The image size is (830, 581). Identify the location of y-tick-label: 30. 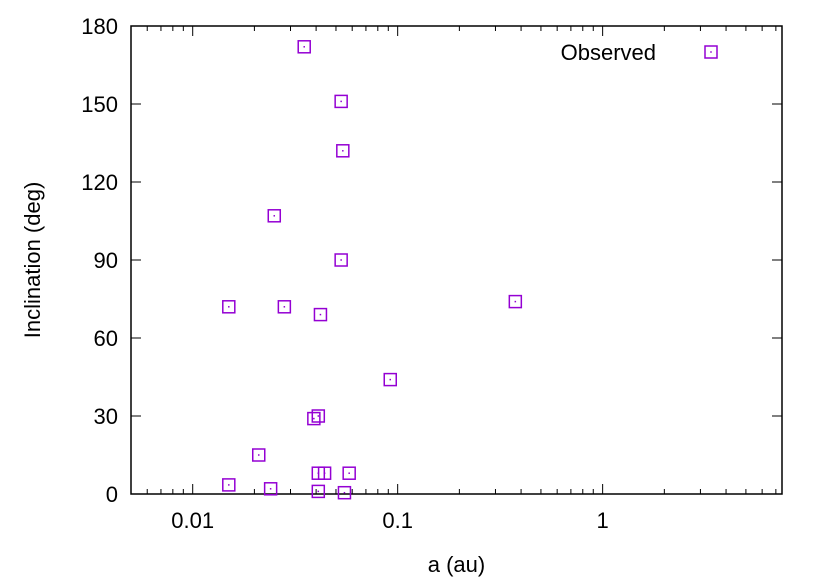
(106, 416).